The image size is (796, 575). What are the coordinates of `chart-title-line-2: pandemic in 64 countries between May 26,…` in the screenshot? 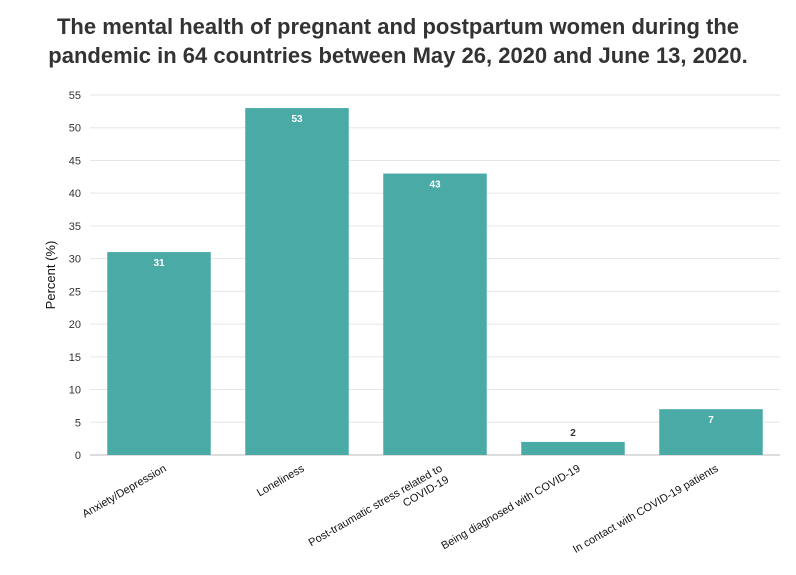 It's located at (398, 55).